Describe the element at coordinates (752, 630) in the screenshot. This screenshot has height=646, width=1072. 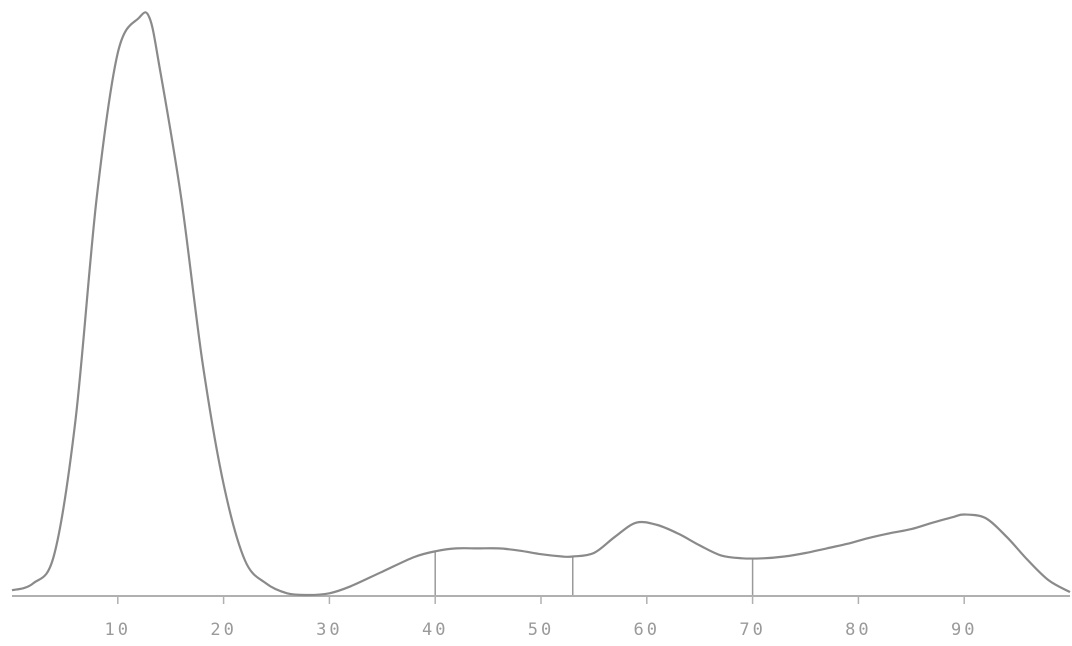
I see `x-tick-label: 70` at that location.